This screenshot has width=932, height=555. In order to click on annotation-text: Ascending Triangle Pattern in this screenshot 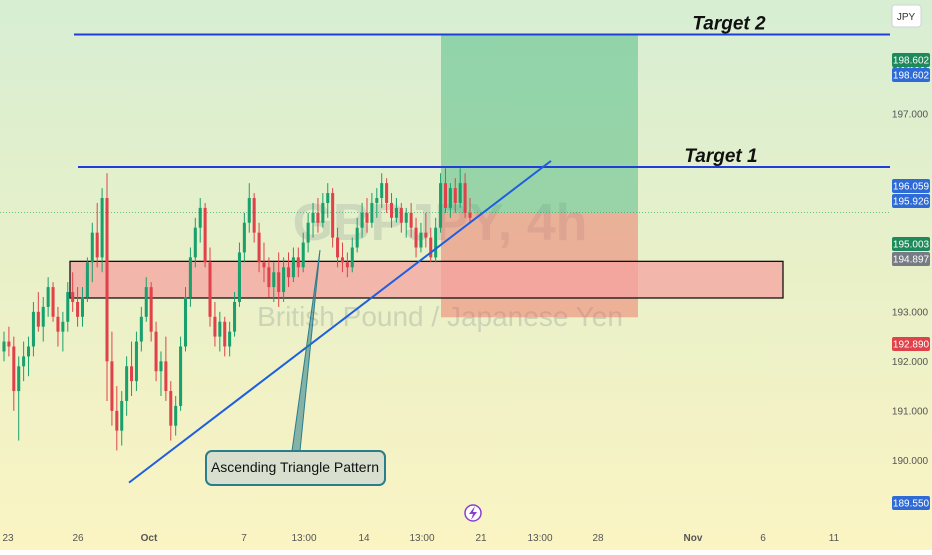, I will do `click(295, 467)`.